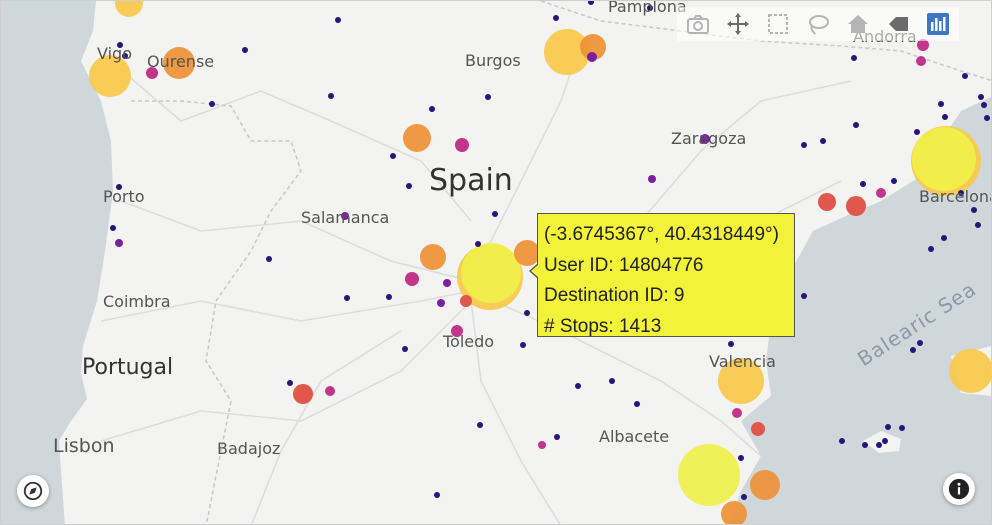 The image size is (992, 525). I want to click on plotly-logo-button, so click(938, 24).